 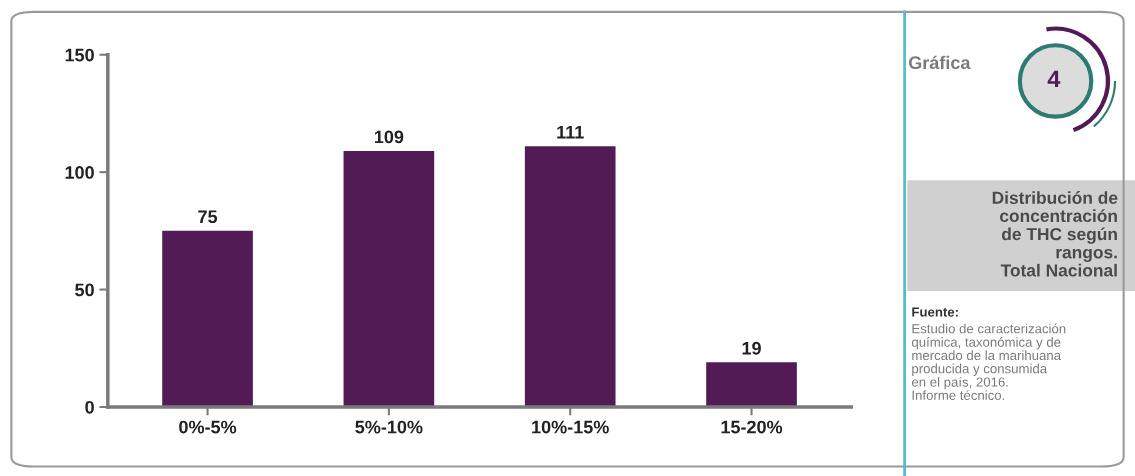 I want to click on y-tick-label: 100, so click(x=79, y=172).